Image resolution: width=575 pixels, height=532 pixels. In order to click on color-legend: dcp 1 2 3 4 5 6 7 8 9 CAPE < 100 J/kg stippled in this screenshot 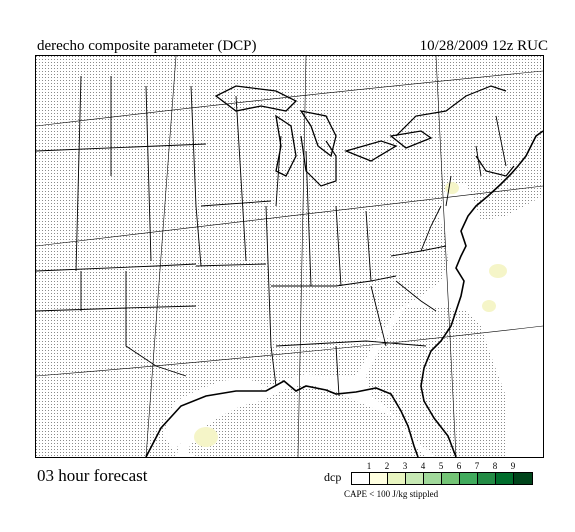, I will do `click(440, 491)`.